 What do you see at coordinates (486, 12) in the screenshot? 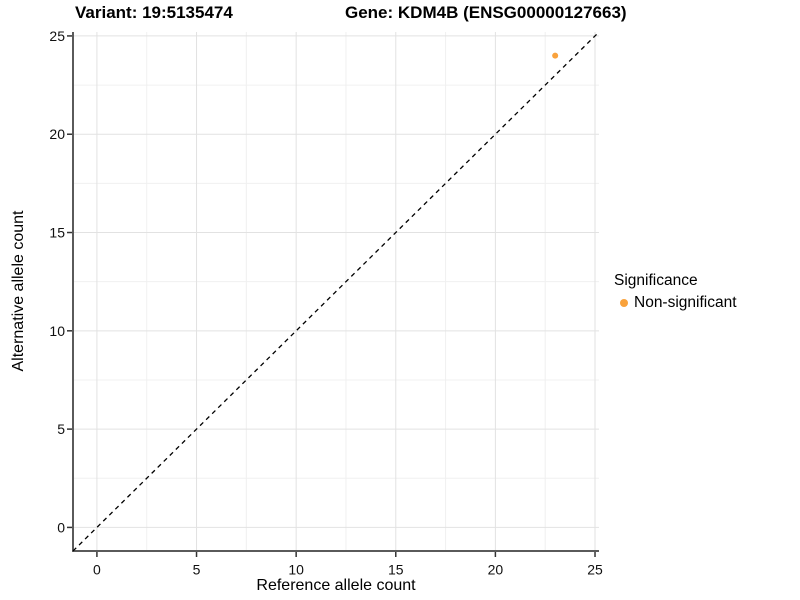
I see `gene-title: Gene: KDM4B (ENSG00000127663)` at bounding box center [486, 12].